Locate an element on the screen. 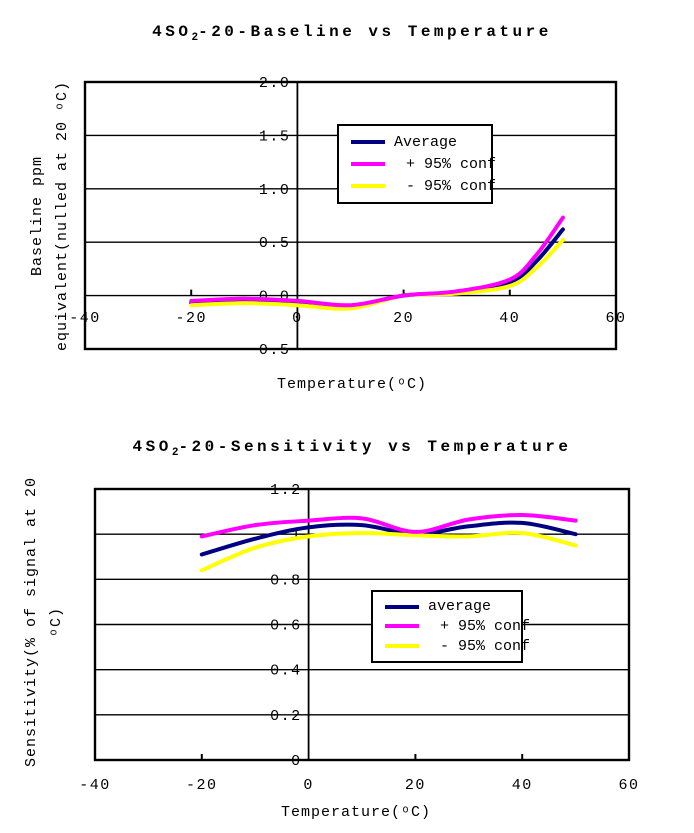  baseline-chart-title: 4SO2-20-Baseline vs Temperature is located at coordinates (352, 33).